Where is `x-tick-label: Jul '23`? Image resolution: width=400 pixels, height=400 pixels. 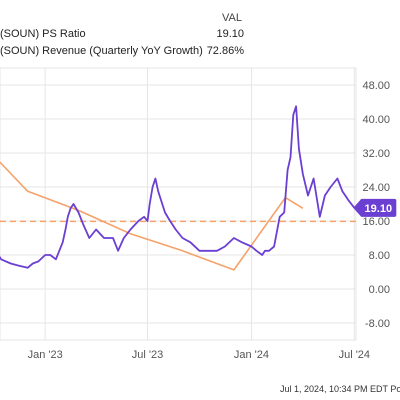
x-tick-label: Jul '23 is located at coordinates (147, 355).